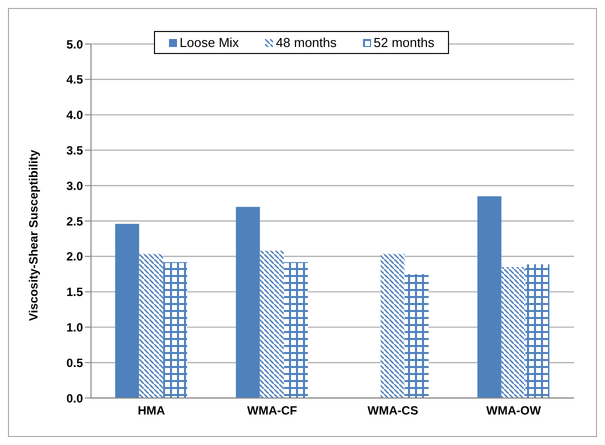 This screenshot has height=445, width=605. Describe the element at coordinates (152, 411) in the screenshot. I see `x-tick-label: HMA` at that location.